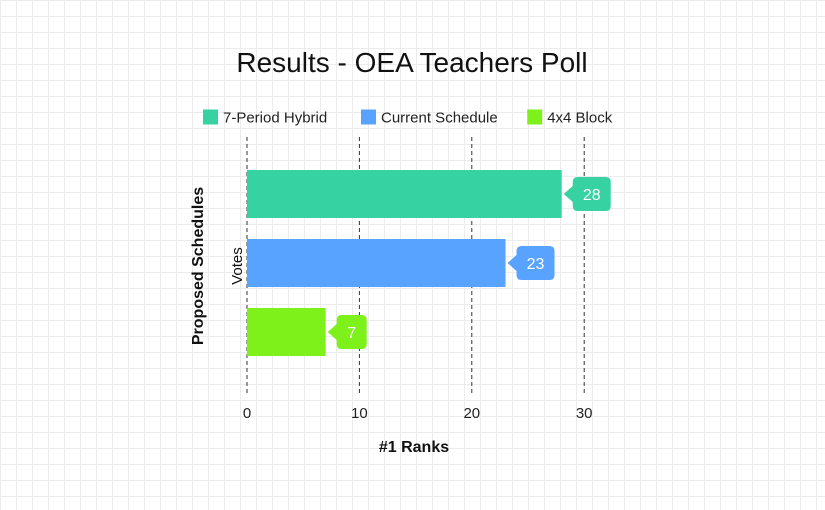 This screenshot has height=510, width=825. What do you see at coordinates (359, 413) in the screenshot?
I see `x-tick-label-1: 10` at bounding box center [359, 413].